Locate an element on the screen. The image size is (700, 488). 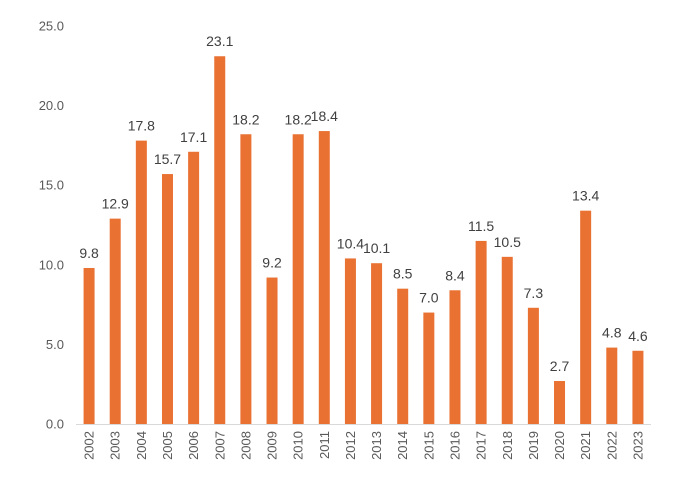
bar-2004 is located at coordinates (141, 282).